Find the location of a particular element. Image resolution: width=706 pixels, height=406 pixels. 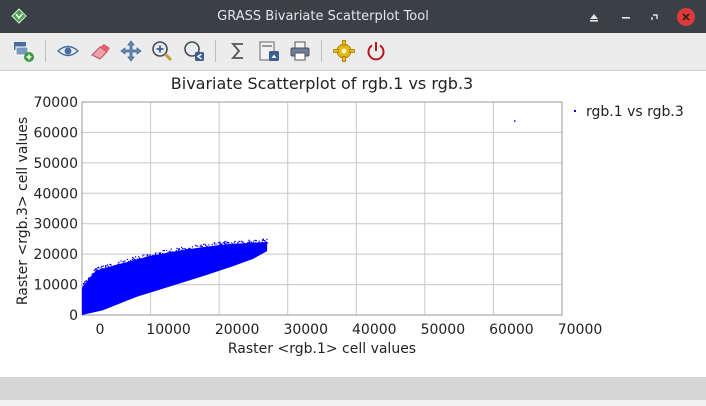

pan-icon is located at coordinates (131, 51).